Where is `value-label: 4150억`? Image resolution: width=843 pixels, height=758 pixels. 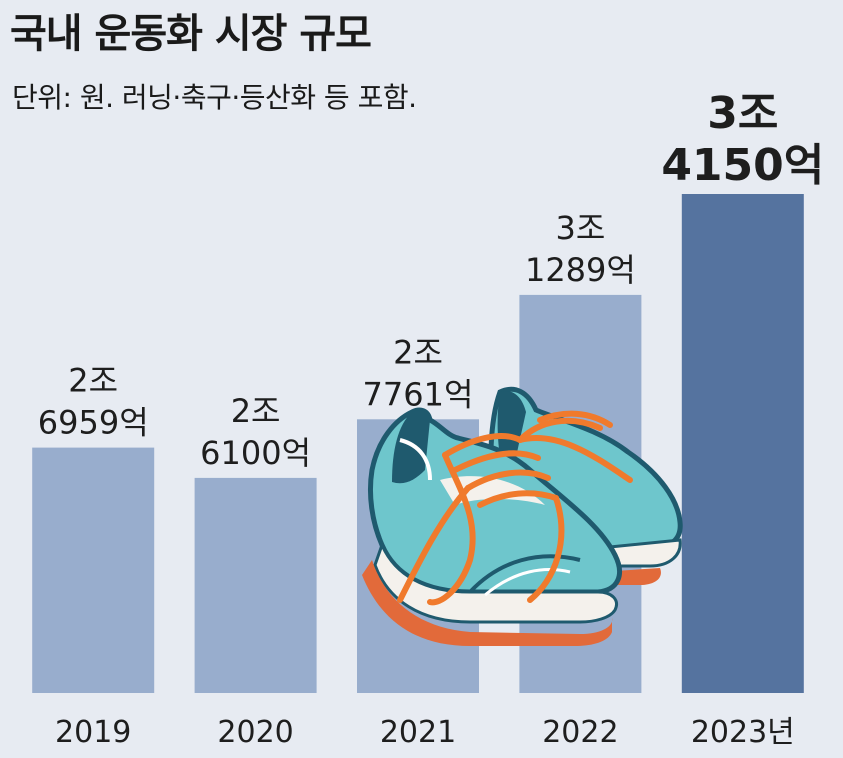 value-label: 4150억 is located at coordinates (742, 165).